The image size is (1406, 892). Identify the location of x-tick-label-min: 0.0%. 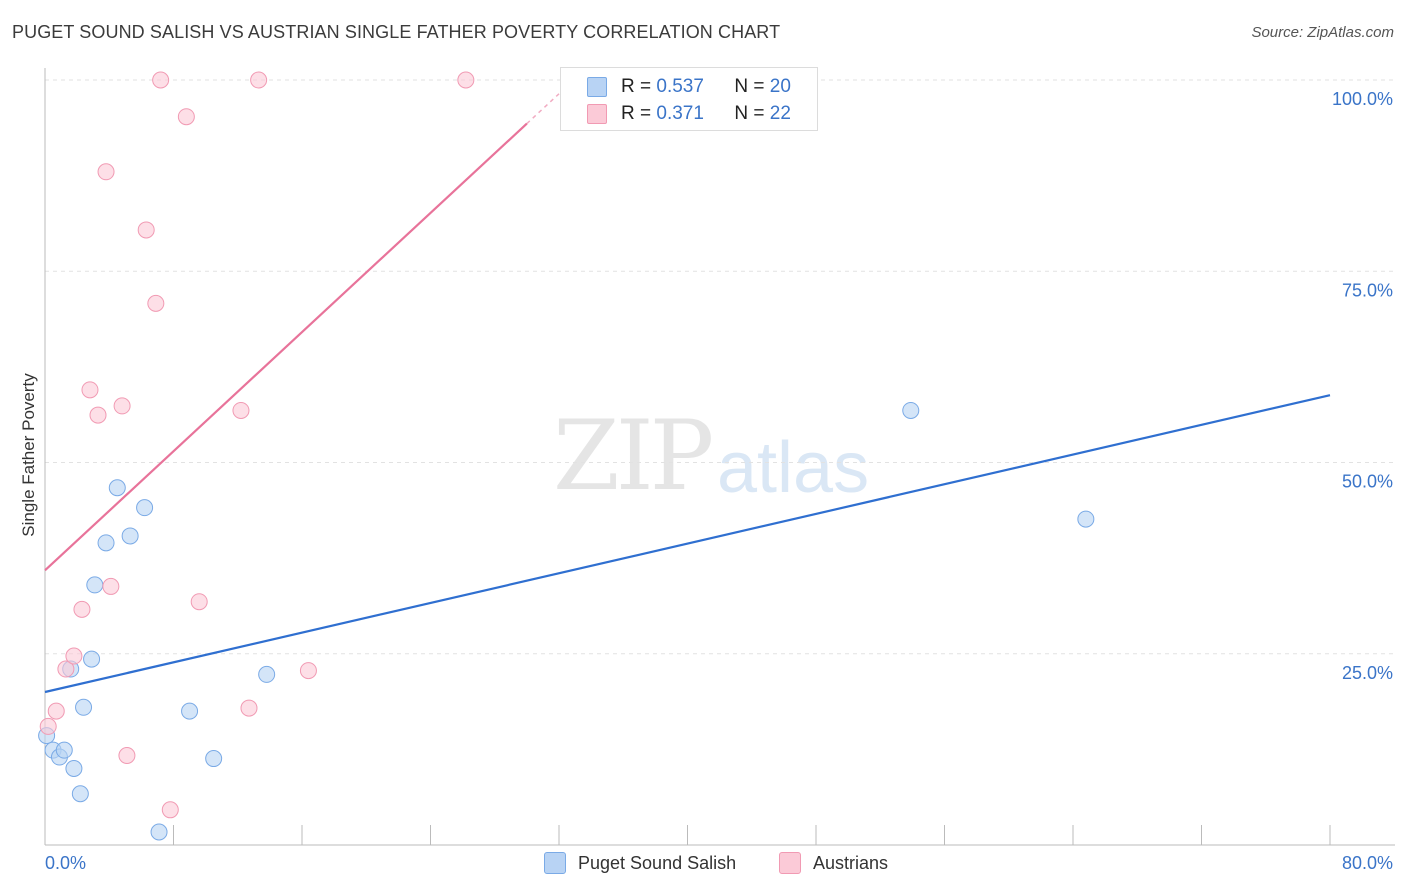
(65, 863).